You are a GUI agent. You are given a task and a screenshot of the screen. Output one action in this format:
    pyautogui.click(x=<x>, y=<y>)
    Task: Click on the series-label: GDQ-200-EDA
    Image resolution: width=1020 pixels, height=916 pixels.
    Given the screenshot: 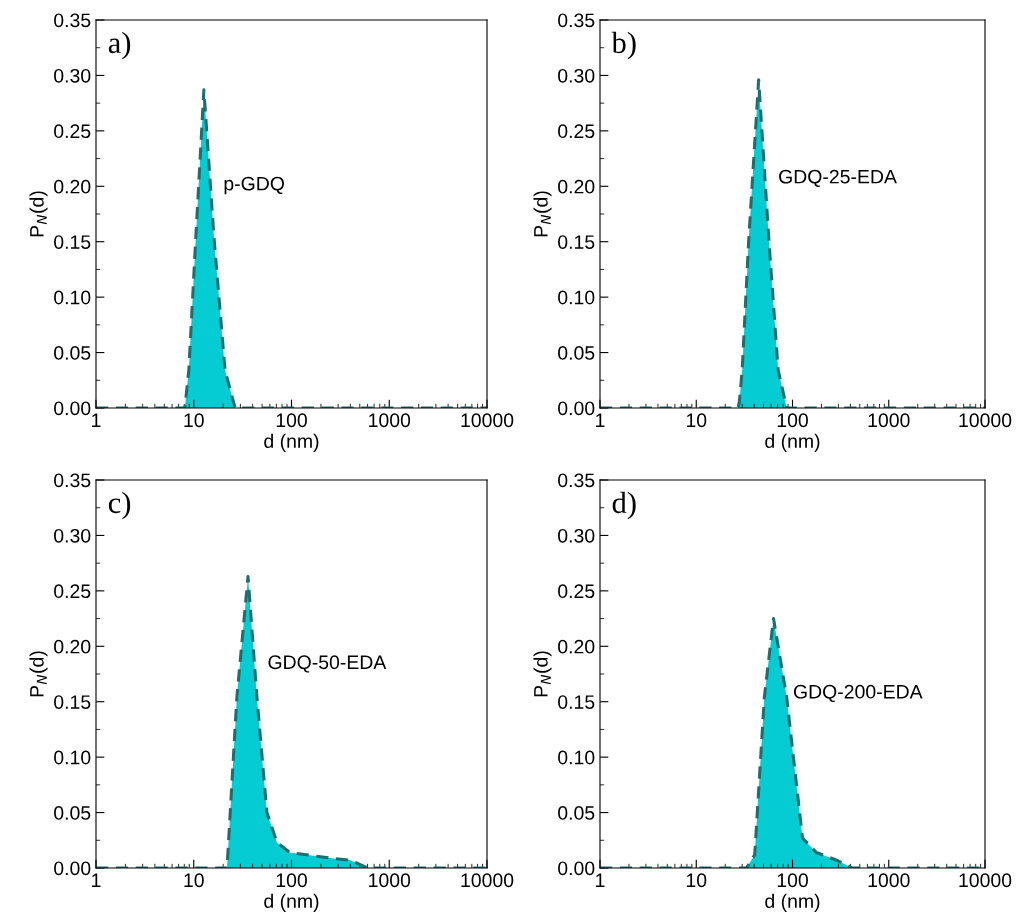 What is the action you would take?
    pyautogui.click(x=858, y=693)
    